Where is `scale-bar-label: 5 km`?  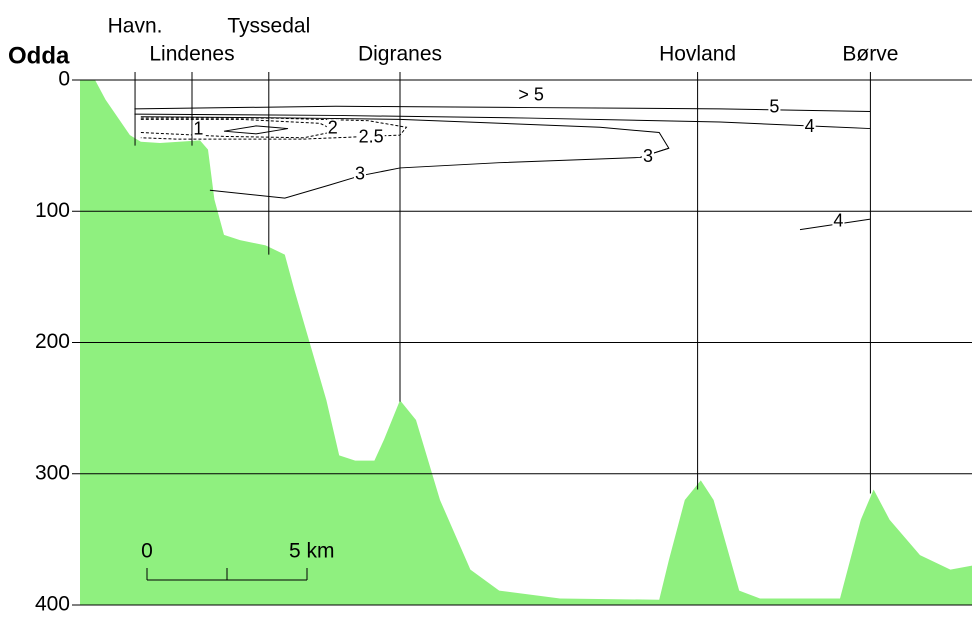
scale-bar-label: 5 km is located at coordinates (312, 551).